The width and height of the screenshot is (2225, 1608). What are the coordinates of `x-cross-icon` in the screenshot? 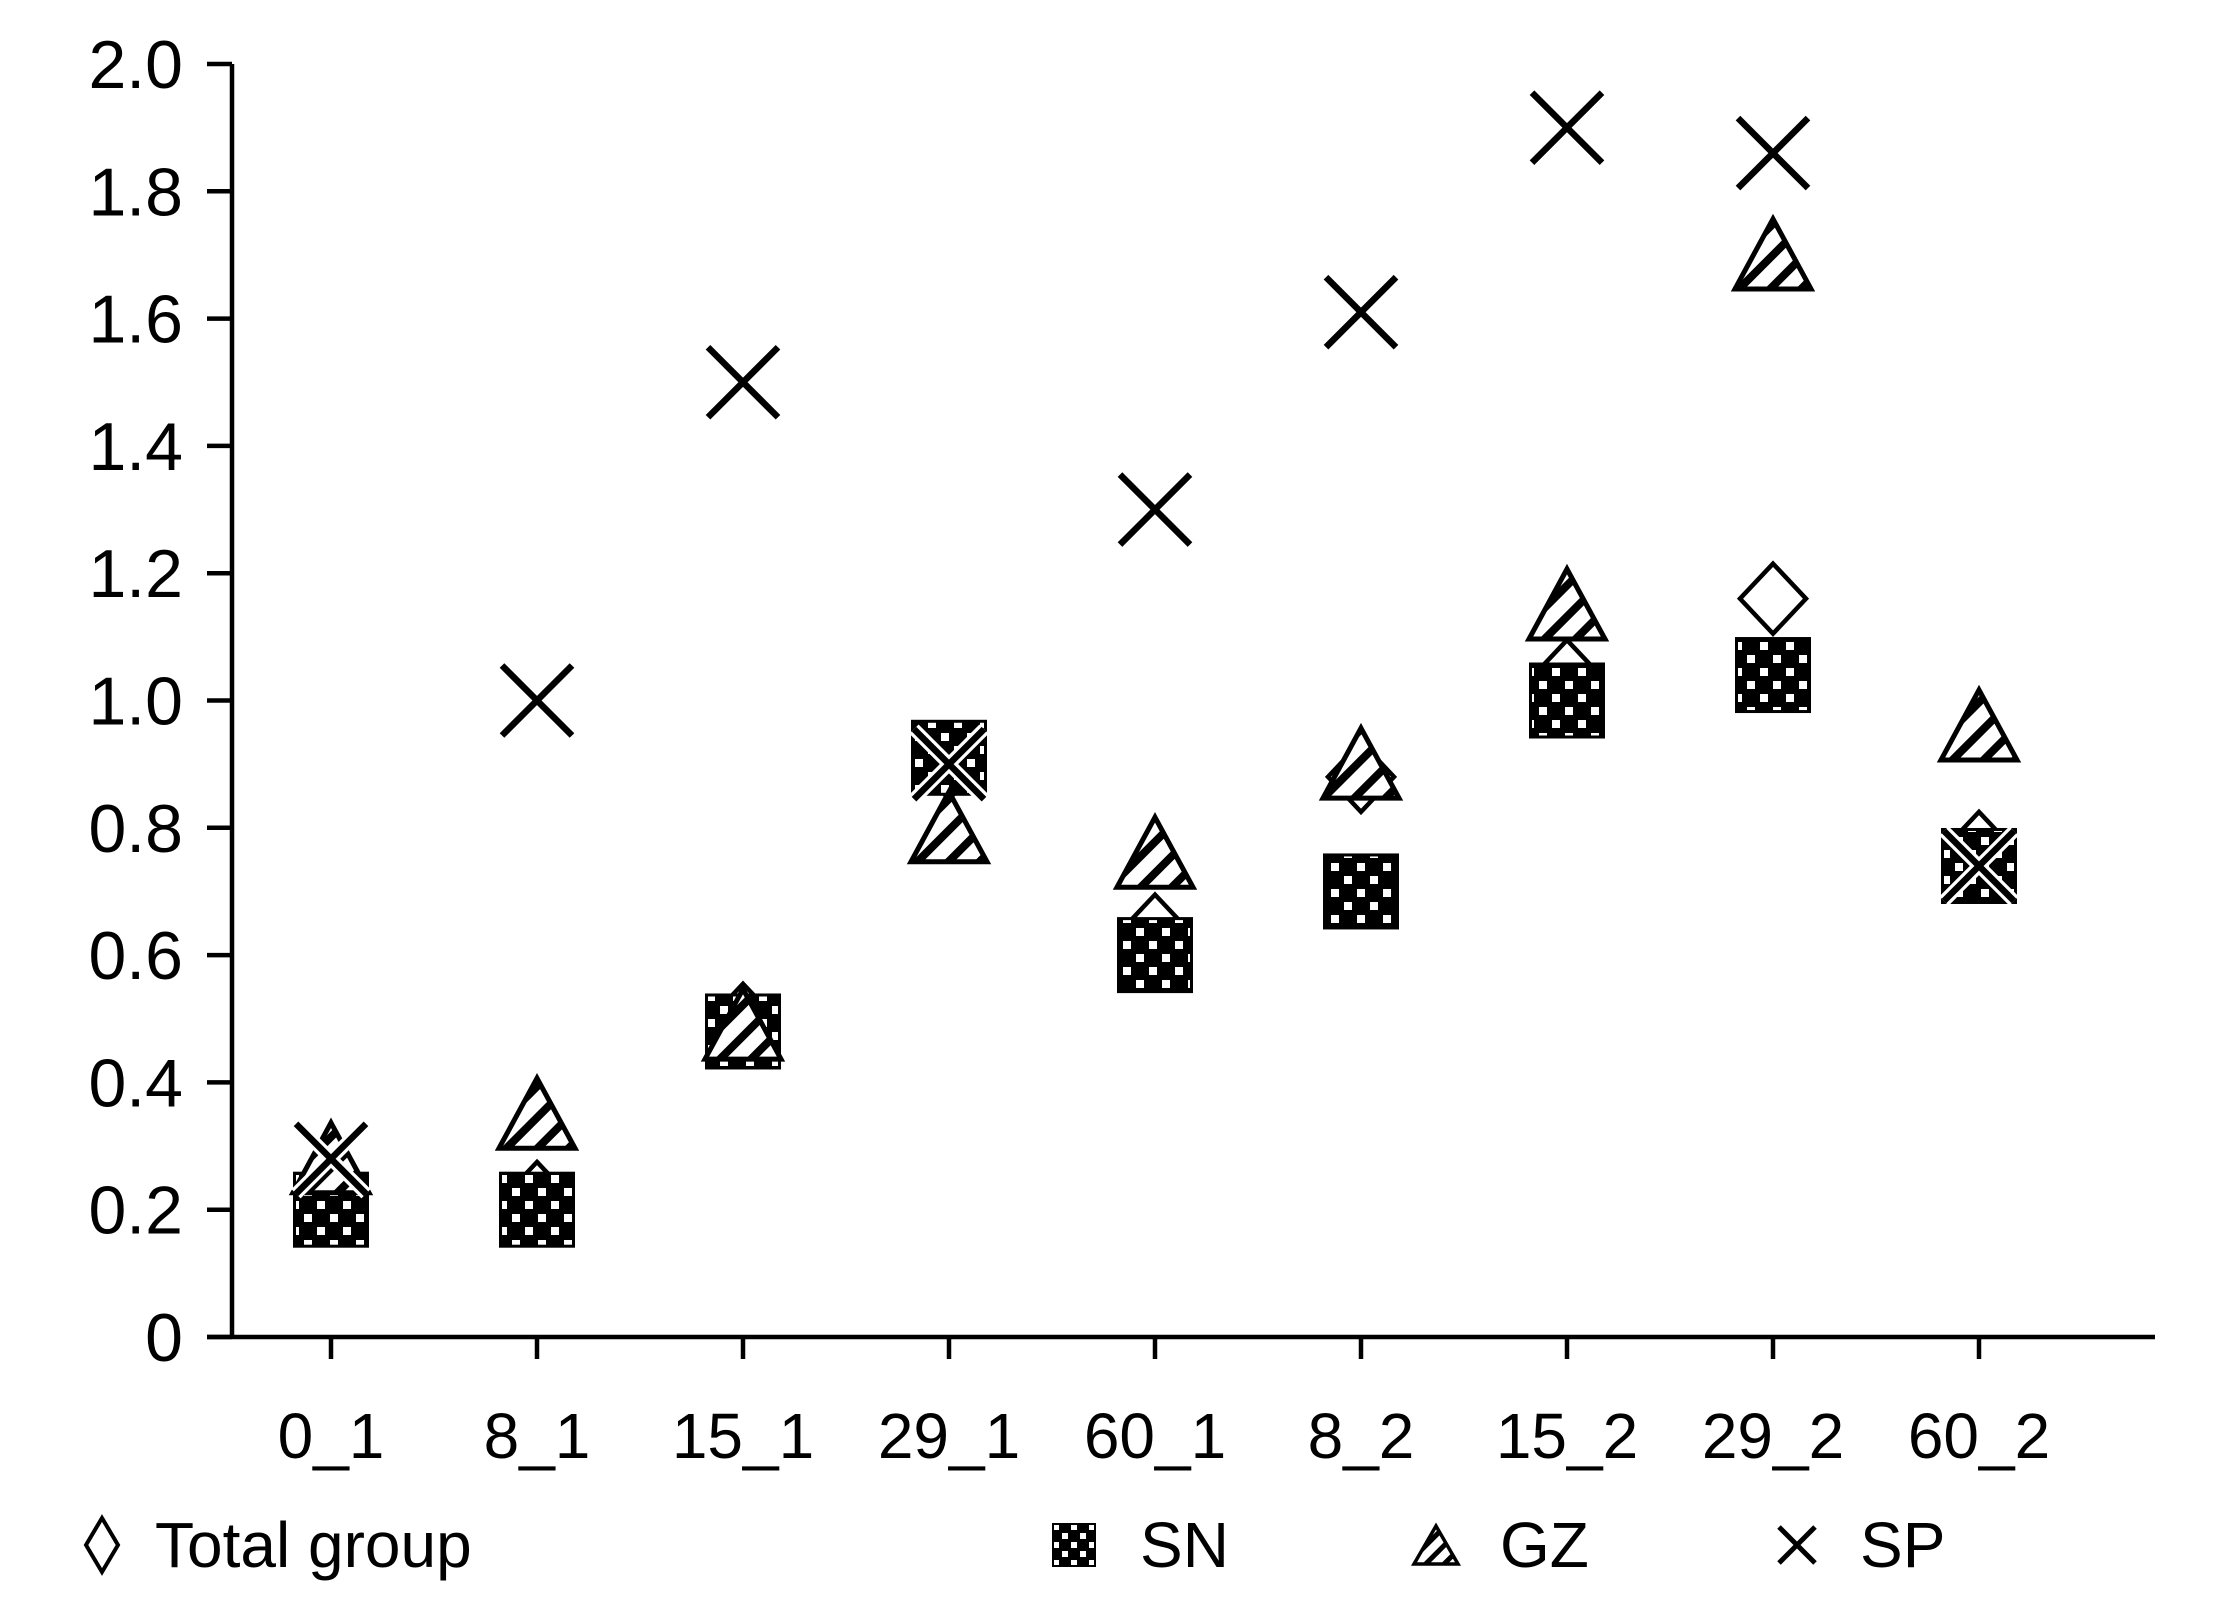 It's located at (1797, 1545).